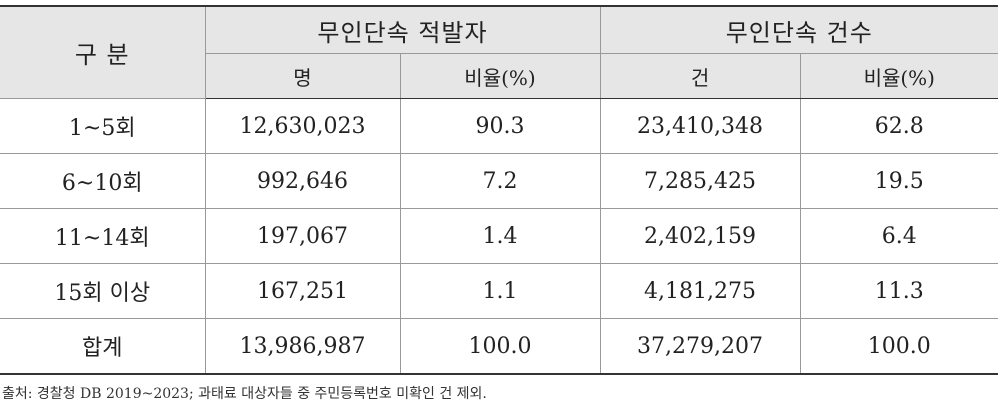 The image size is (998, 407). I want to click on table-cell: 7.2, so click(500, 181).